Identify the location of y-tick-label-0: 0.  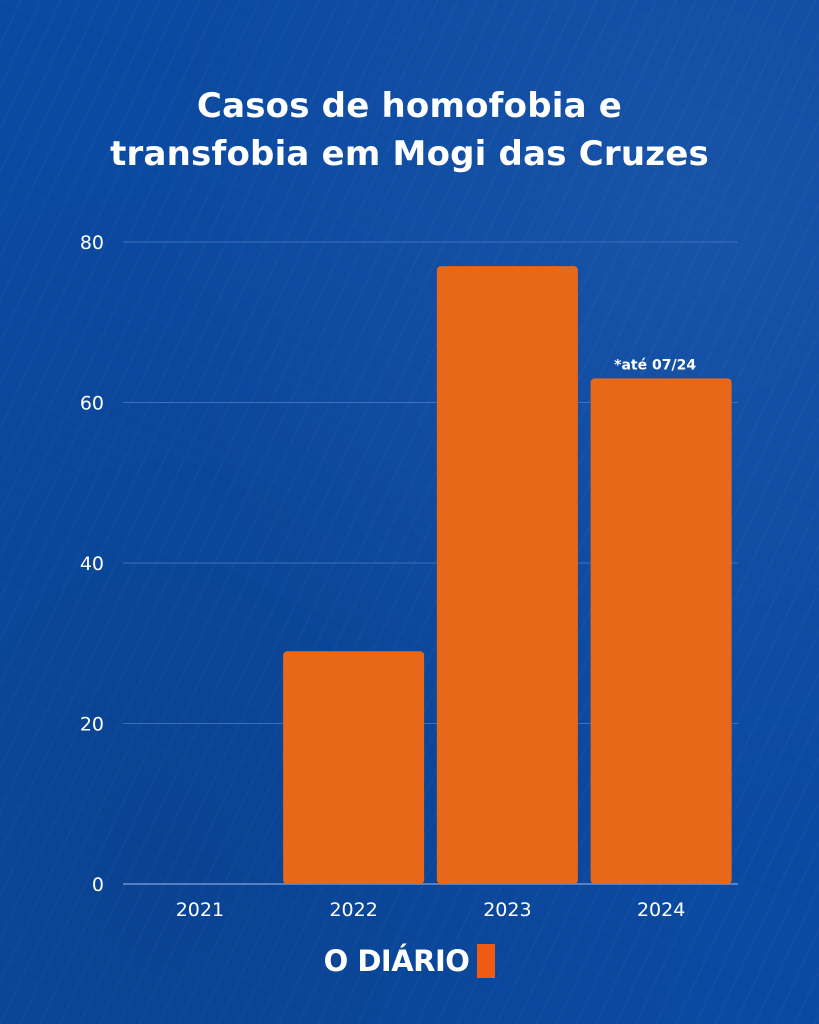
(98, 885).